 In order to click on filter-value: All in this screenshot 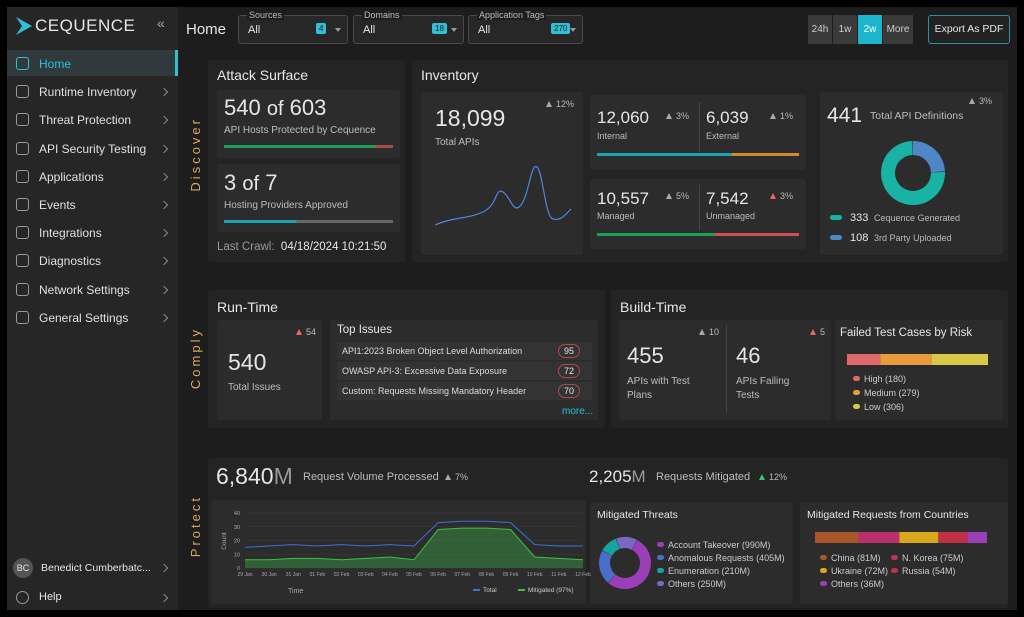, I will do `click(369, 30)`.